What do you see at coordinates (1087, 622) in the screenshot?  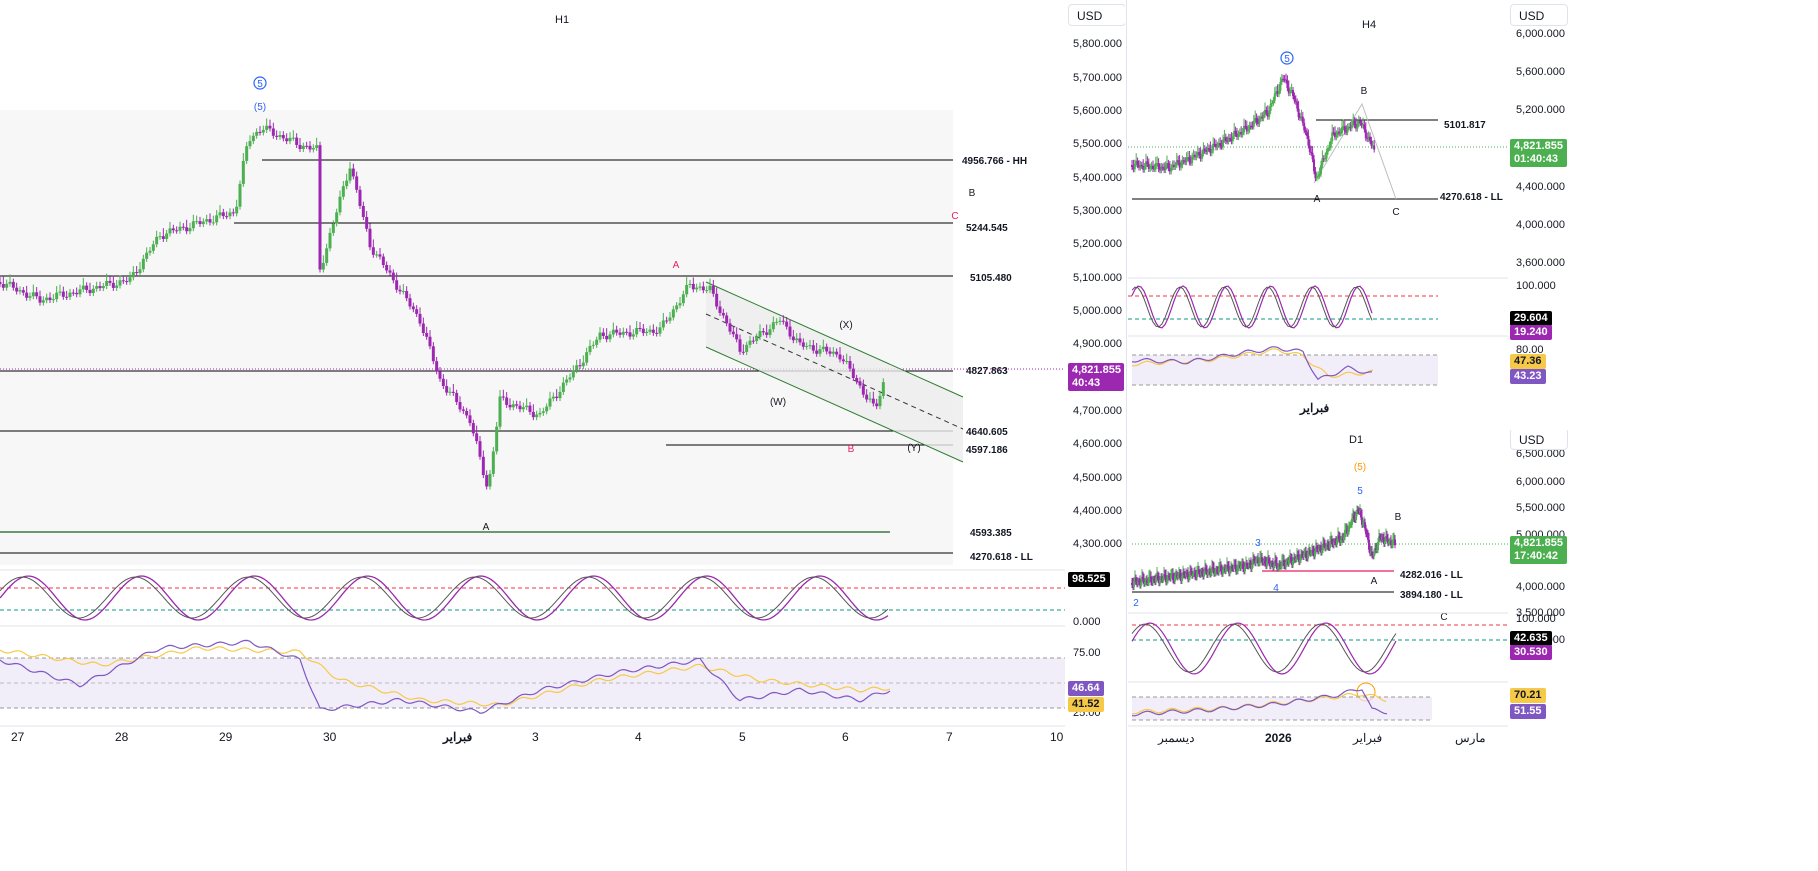 I see `h1-stoch-bottom-tick: 0.000` at bounding box center [1087, 622].